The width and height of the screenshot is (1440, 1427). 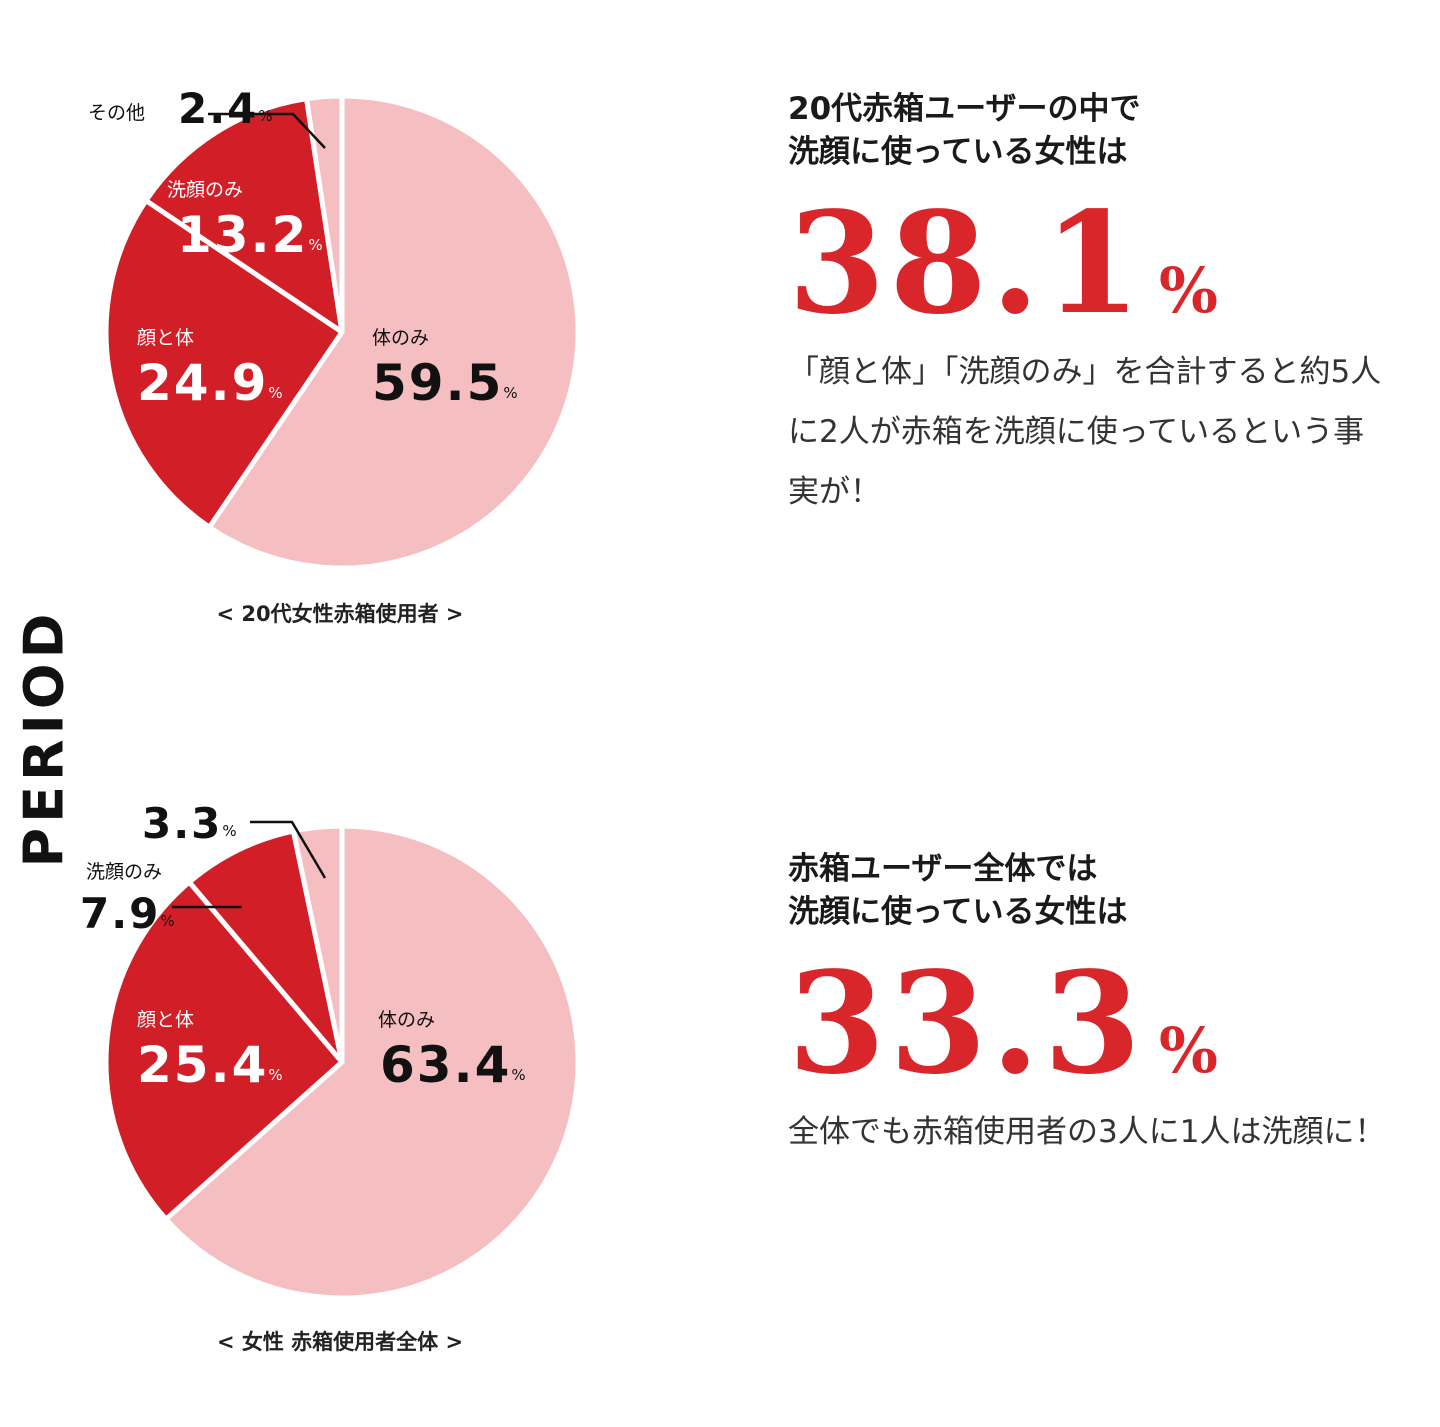 What do you see at coordinates (454, 1065) in the screenshot?
I see `slice-value: 63.4%` at bounding box center [454, 1065].